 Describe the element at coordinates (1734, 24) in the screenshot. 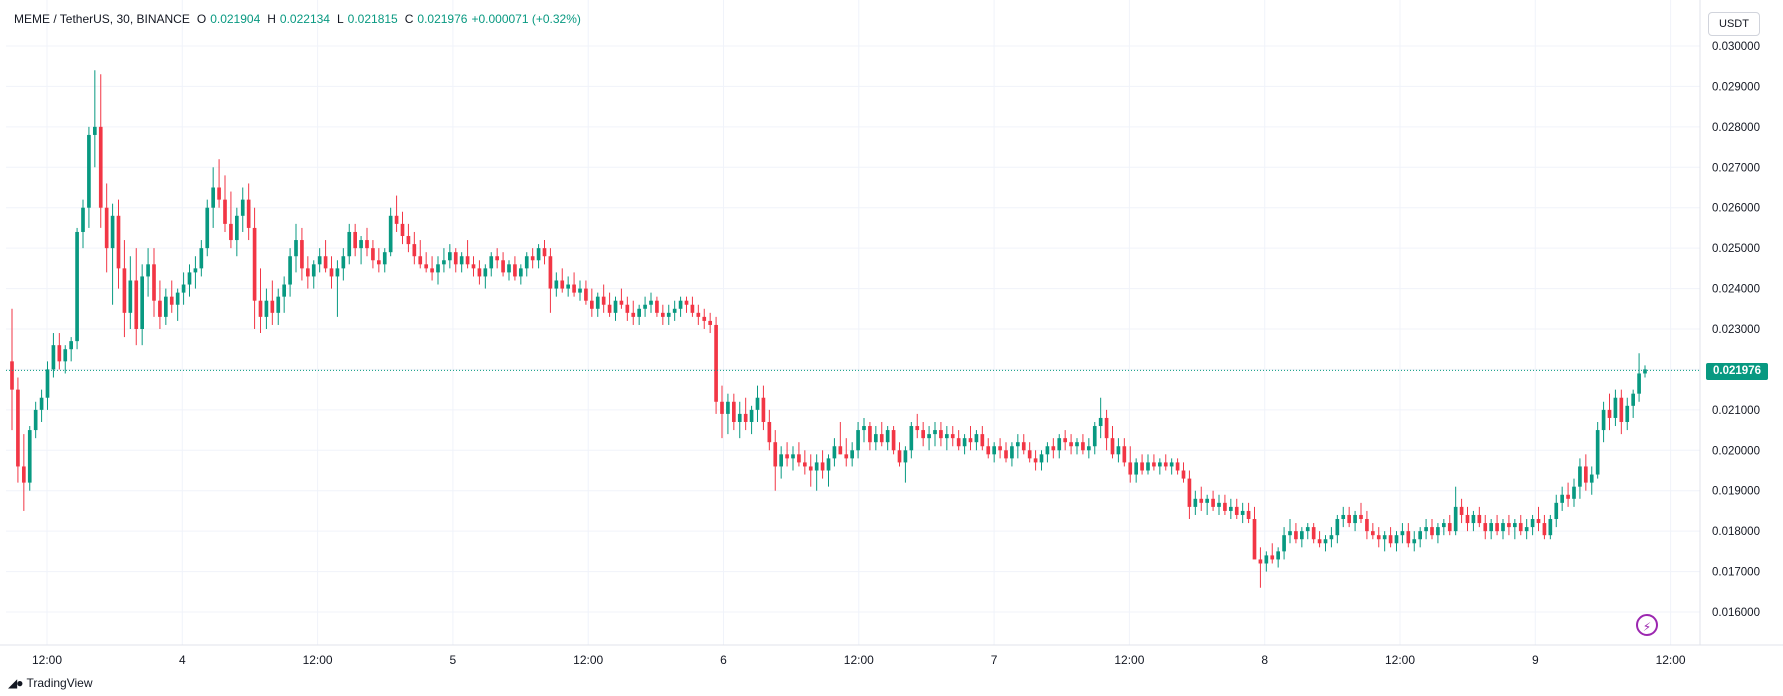

I see `currency-unit-button: USDT` at that location.